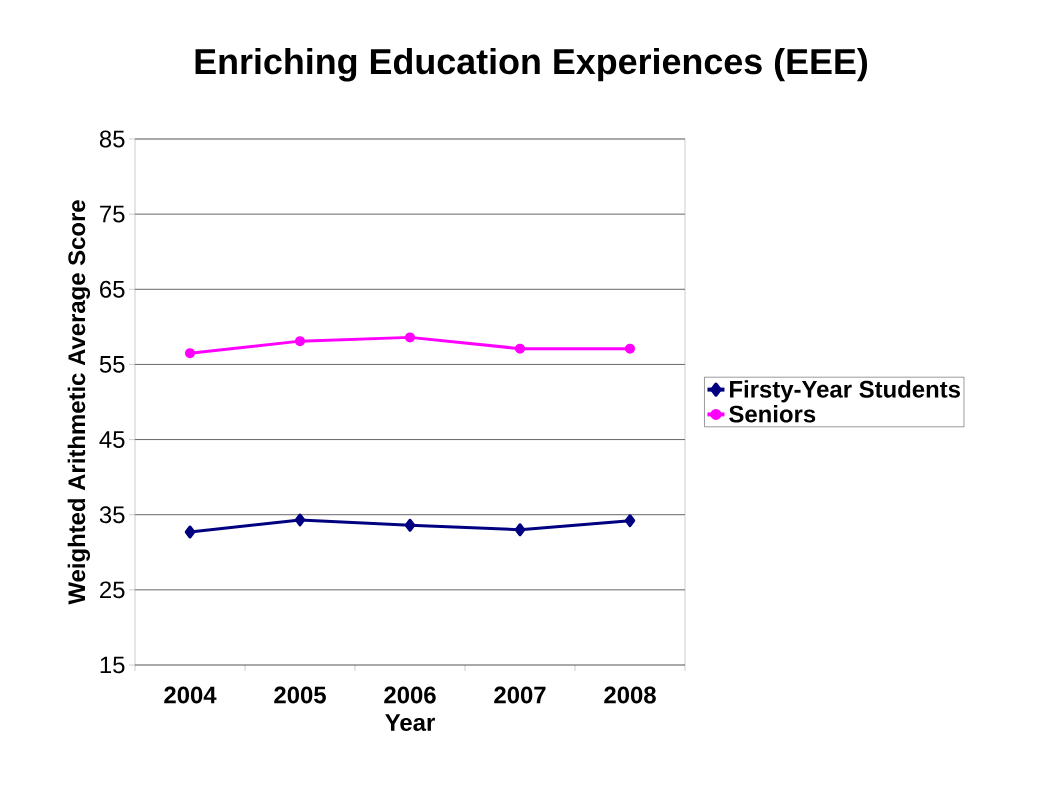 Image resolution: width=1043 pixels, height=785 pixels. What do you see at coordinates (112, 139) in the screenshot?
I see `y-tick-label: 85` at bounding box center [112, 139].